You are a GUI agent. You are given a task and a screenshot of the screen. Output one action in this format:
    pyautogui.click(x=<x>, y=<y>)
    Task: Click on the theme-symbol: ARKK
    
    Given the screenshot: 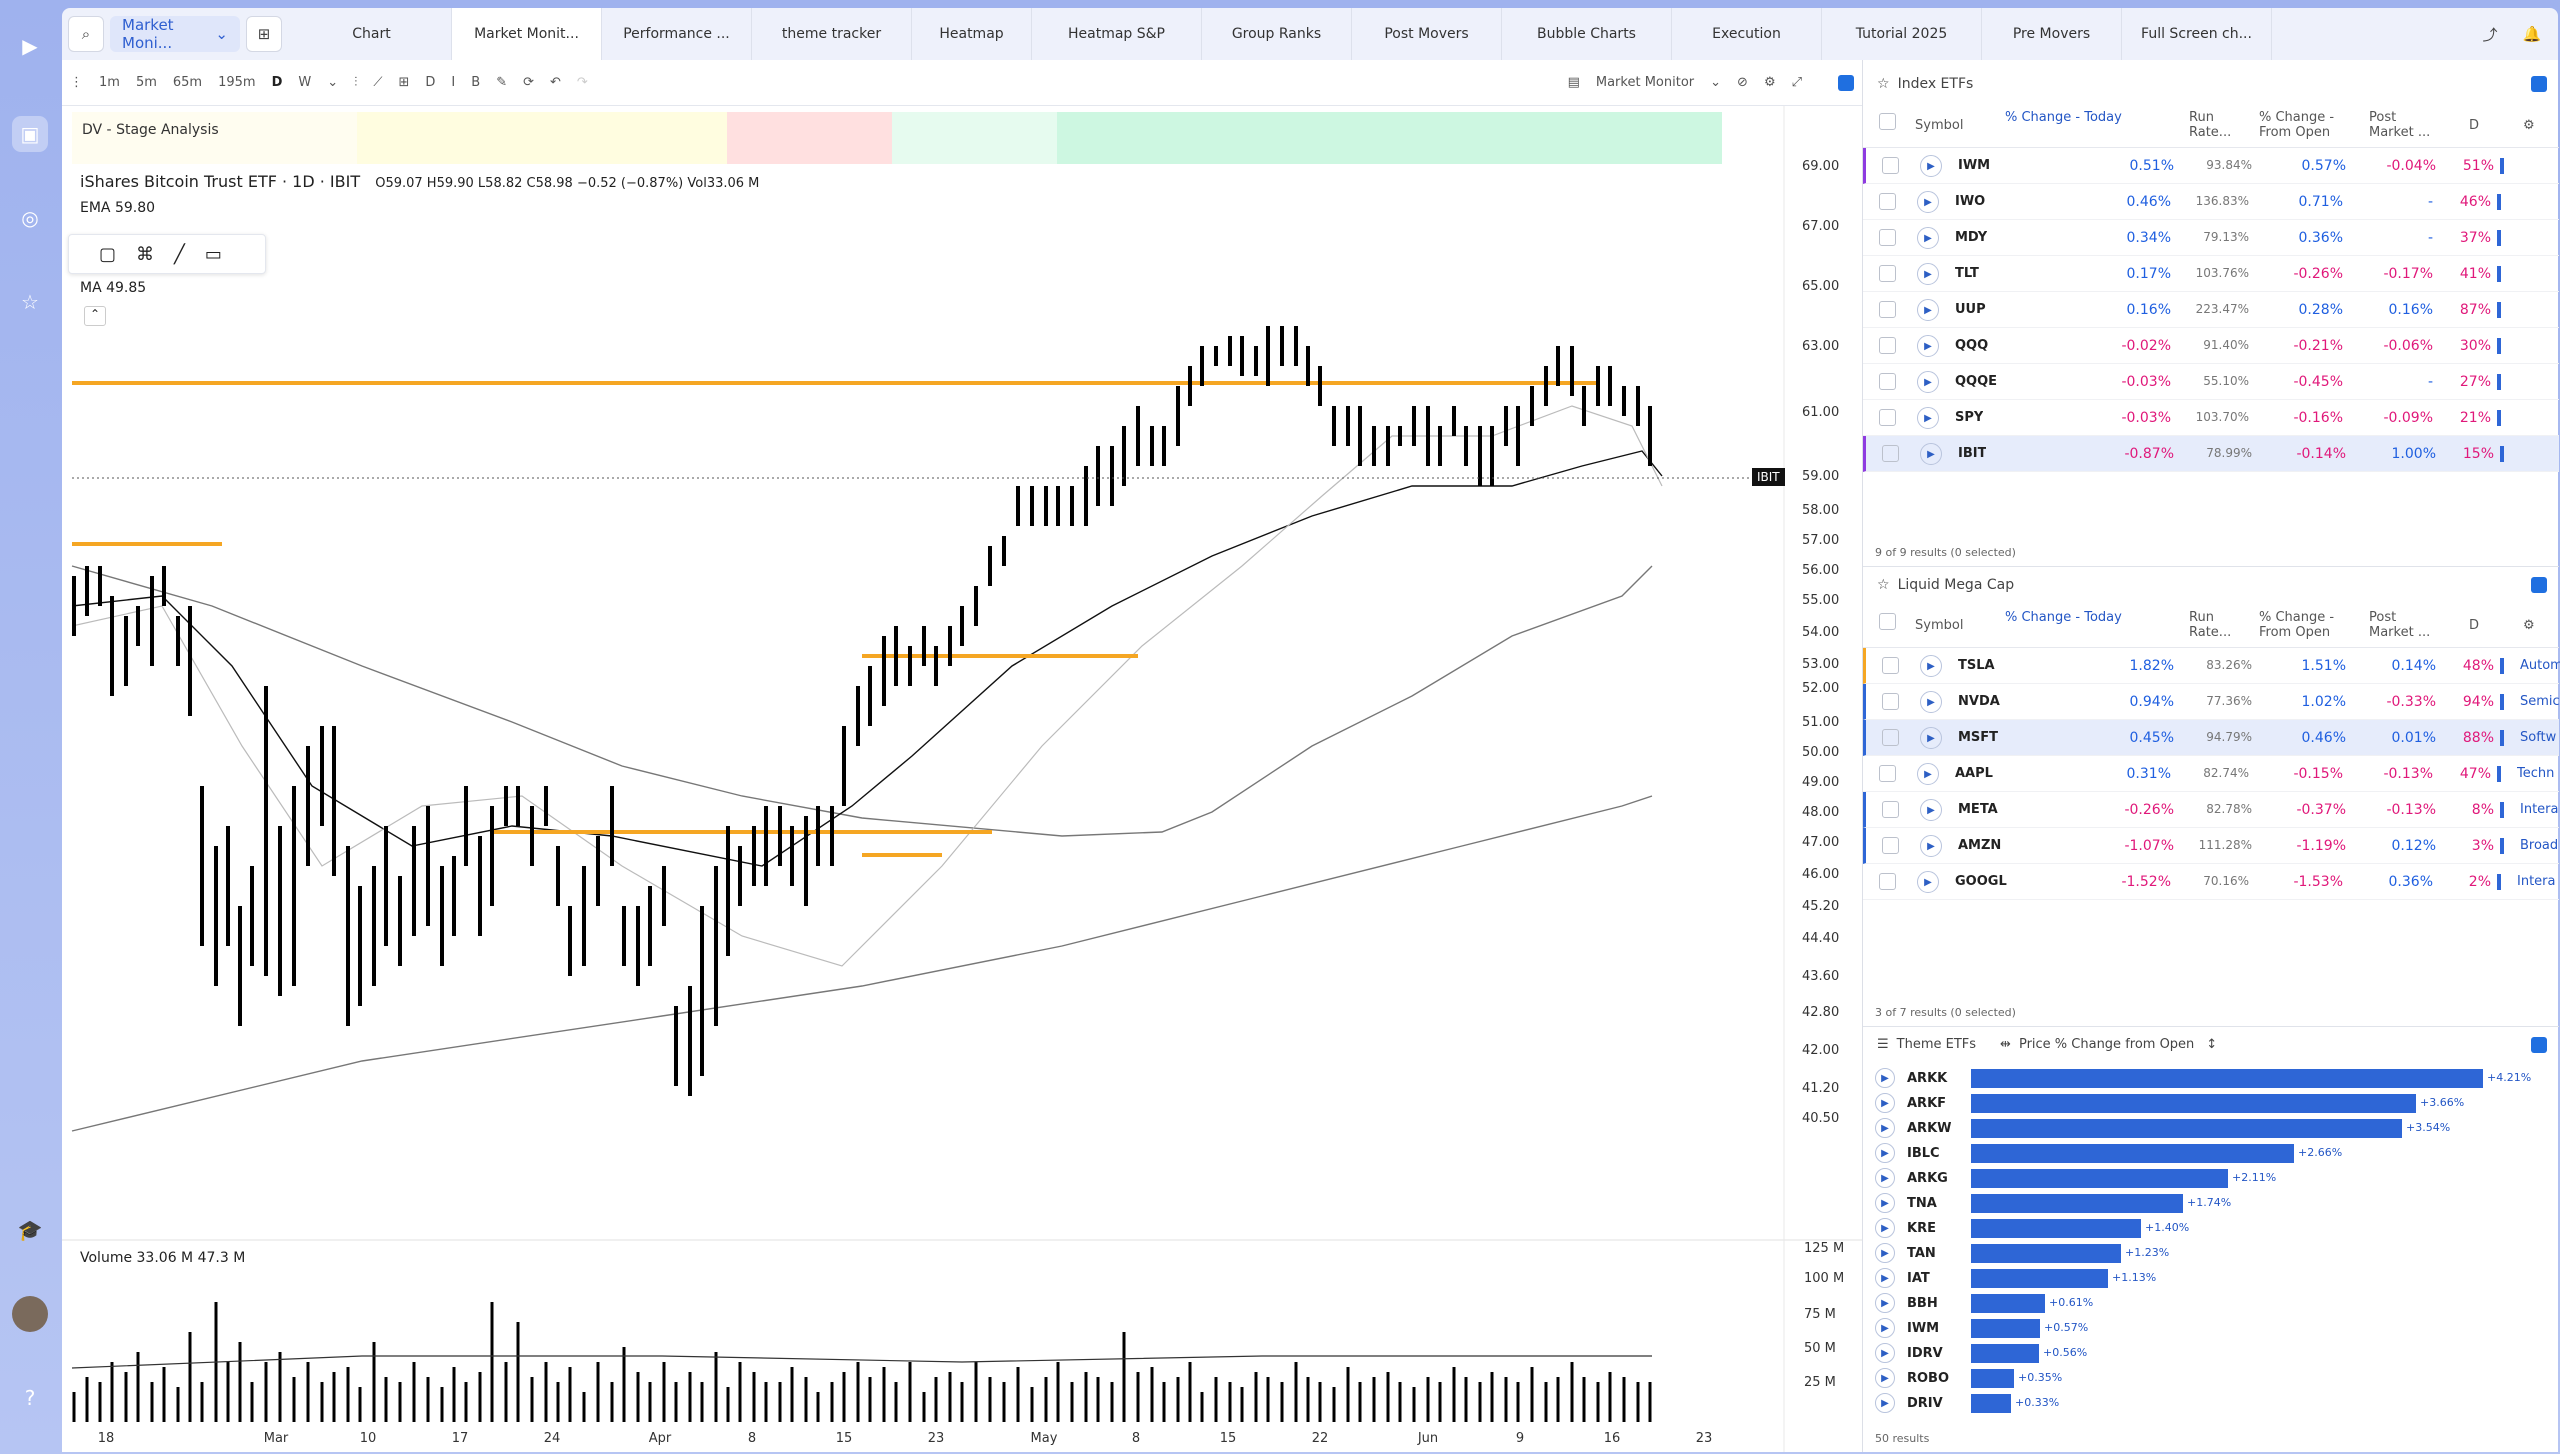 What is the action you would take?
    pyautogui.click(x=1927, y=1078)
    